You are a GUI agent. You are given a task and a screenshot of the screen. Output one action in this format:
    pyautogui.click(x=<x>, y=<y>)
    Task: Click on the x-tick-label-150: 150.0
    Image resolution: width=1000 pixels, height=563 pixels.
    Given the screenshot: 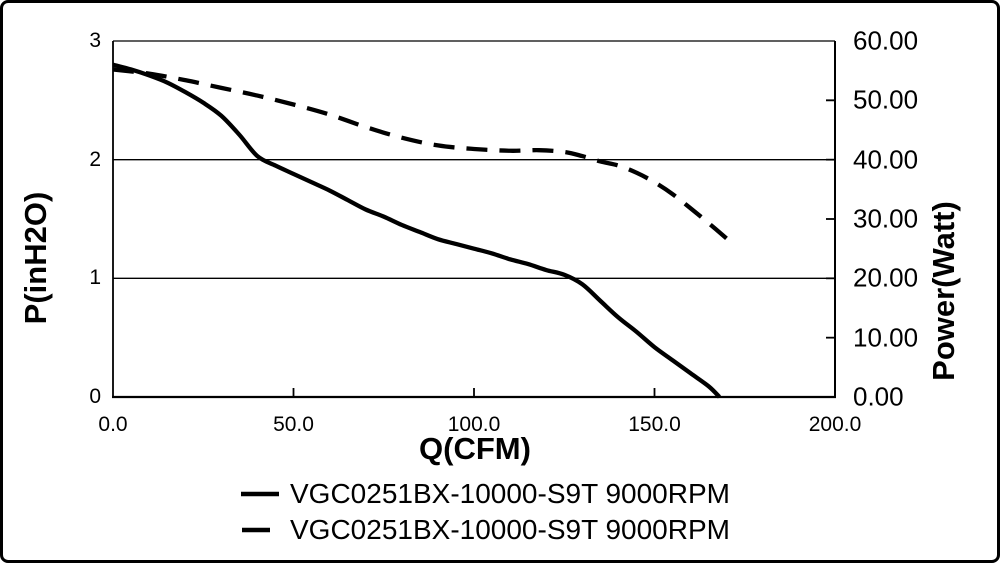 What is the action you would take?
    pyautogui.click(x=654, y=424)
    